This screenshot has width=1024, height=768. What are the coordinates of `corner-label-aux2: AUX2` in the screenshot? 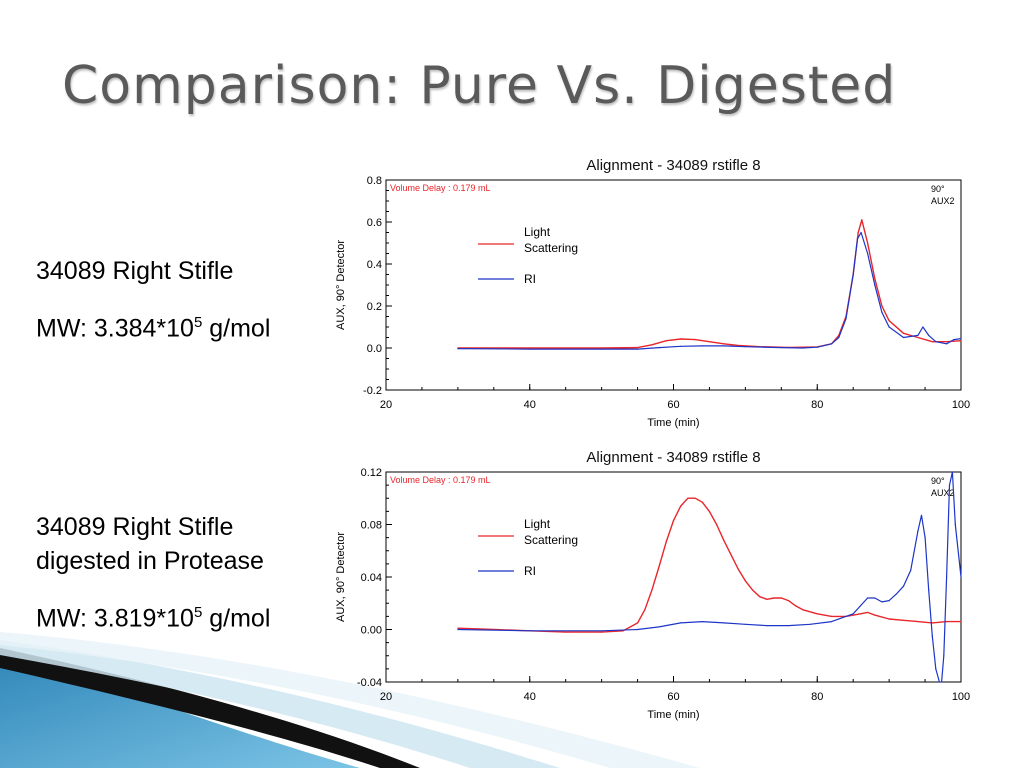 It's located at (943, 201).